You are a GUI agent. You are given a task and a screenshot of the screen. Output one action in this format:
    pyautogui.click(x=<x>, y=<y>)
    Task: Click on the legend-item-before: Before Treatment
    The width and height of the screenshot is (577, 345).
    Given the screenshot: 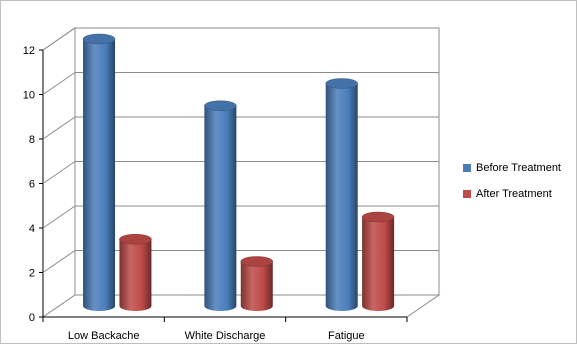 What is the action you would take?
    pyautogui.click(x=512, y=168)
    